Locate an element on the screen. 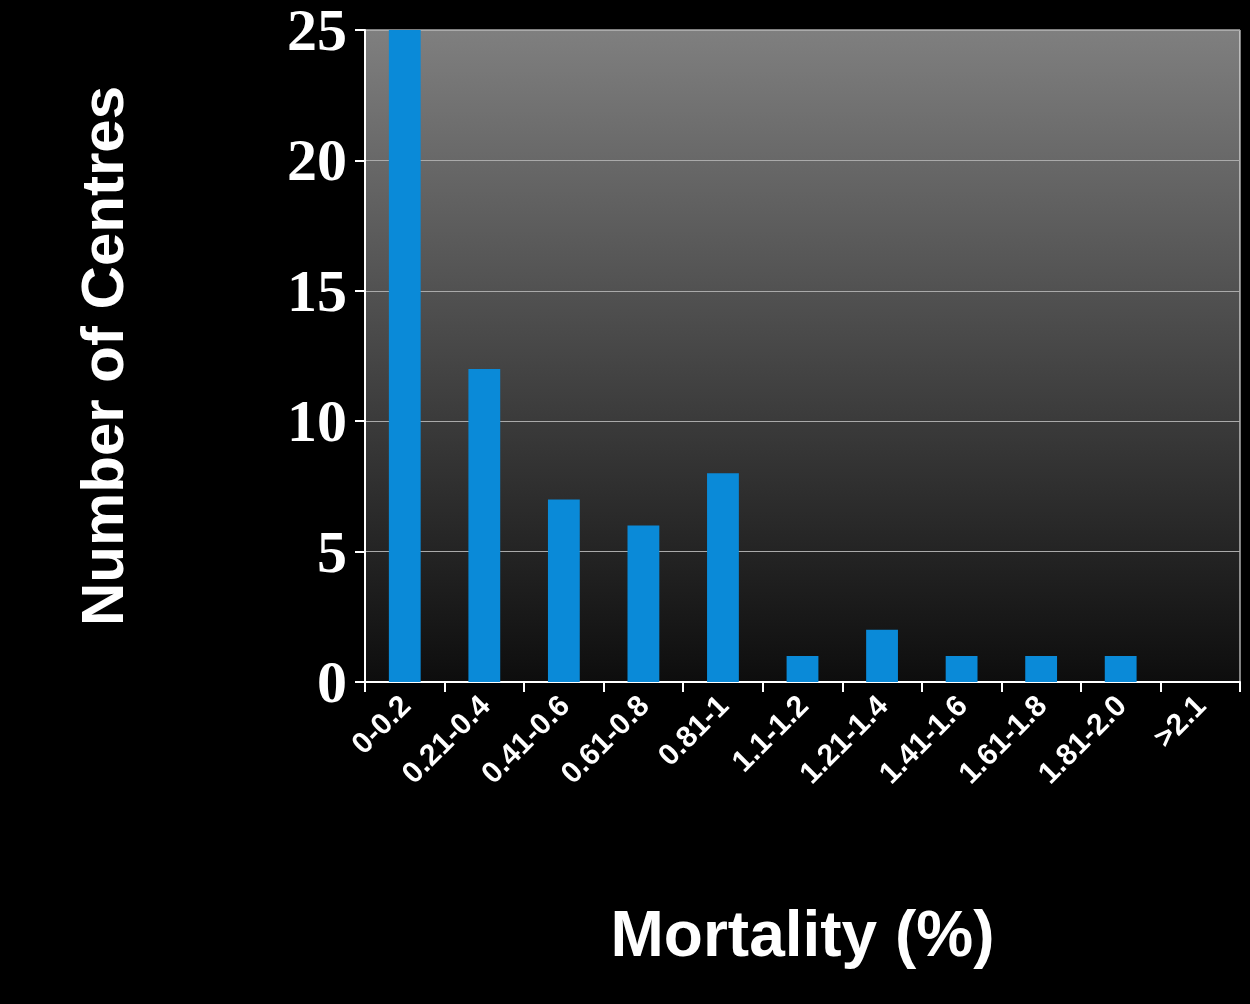  y-axis-title: Number of Centres is located at coordinates (102, 356).